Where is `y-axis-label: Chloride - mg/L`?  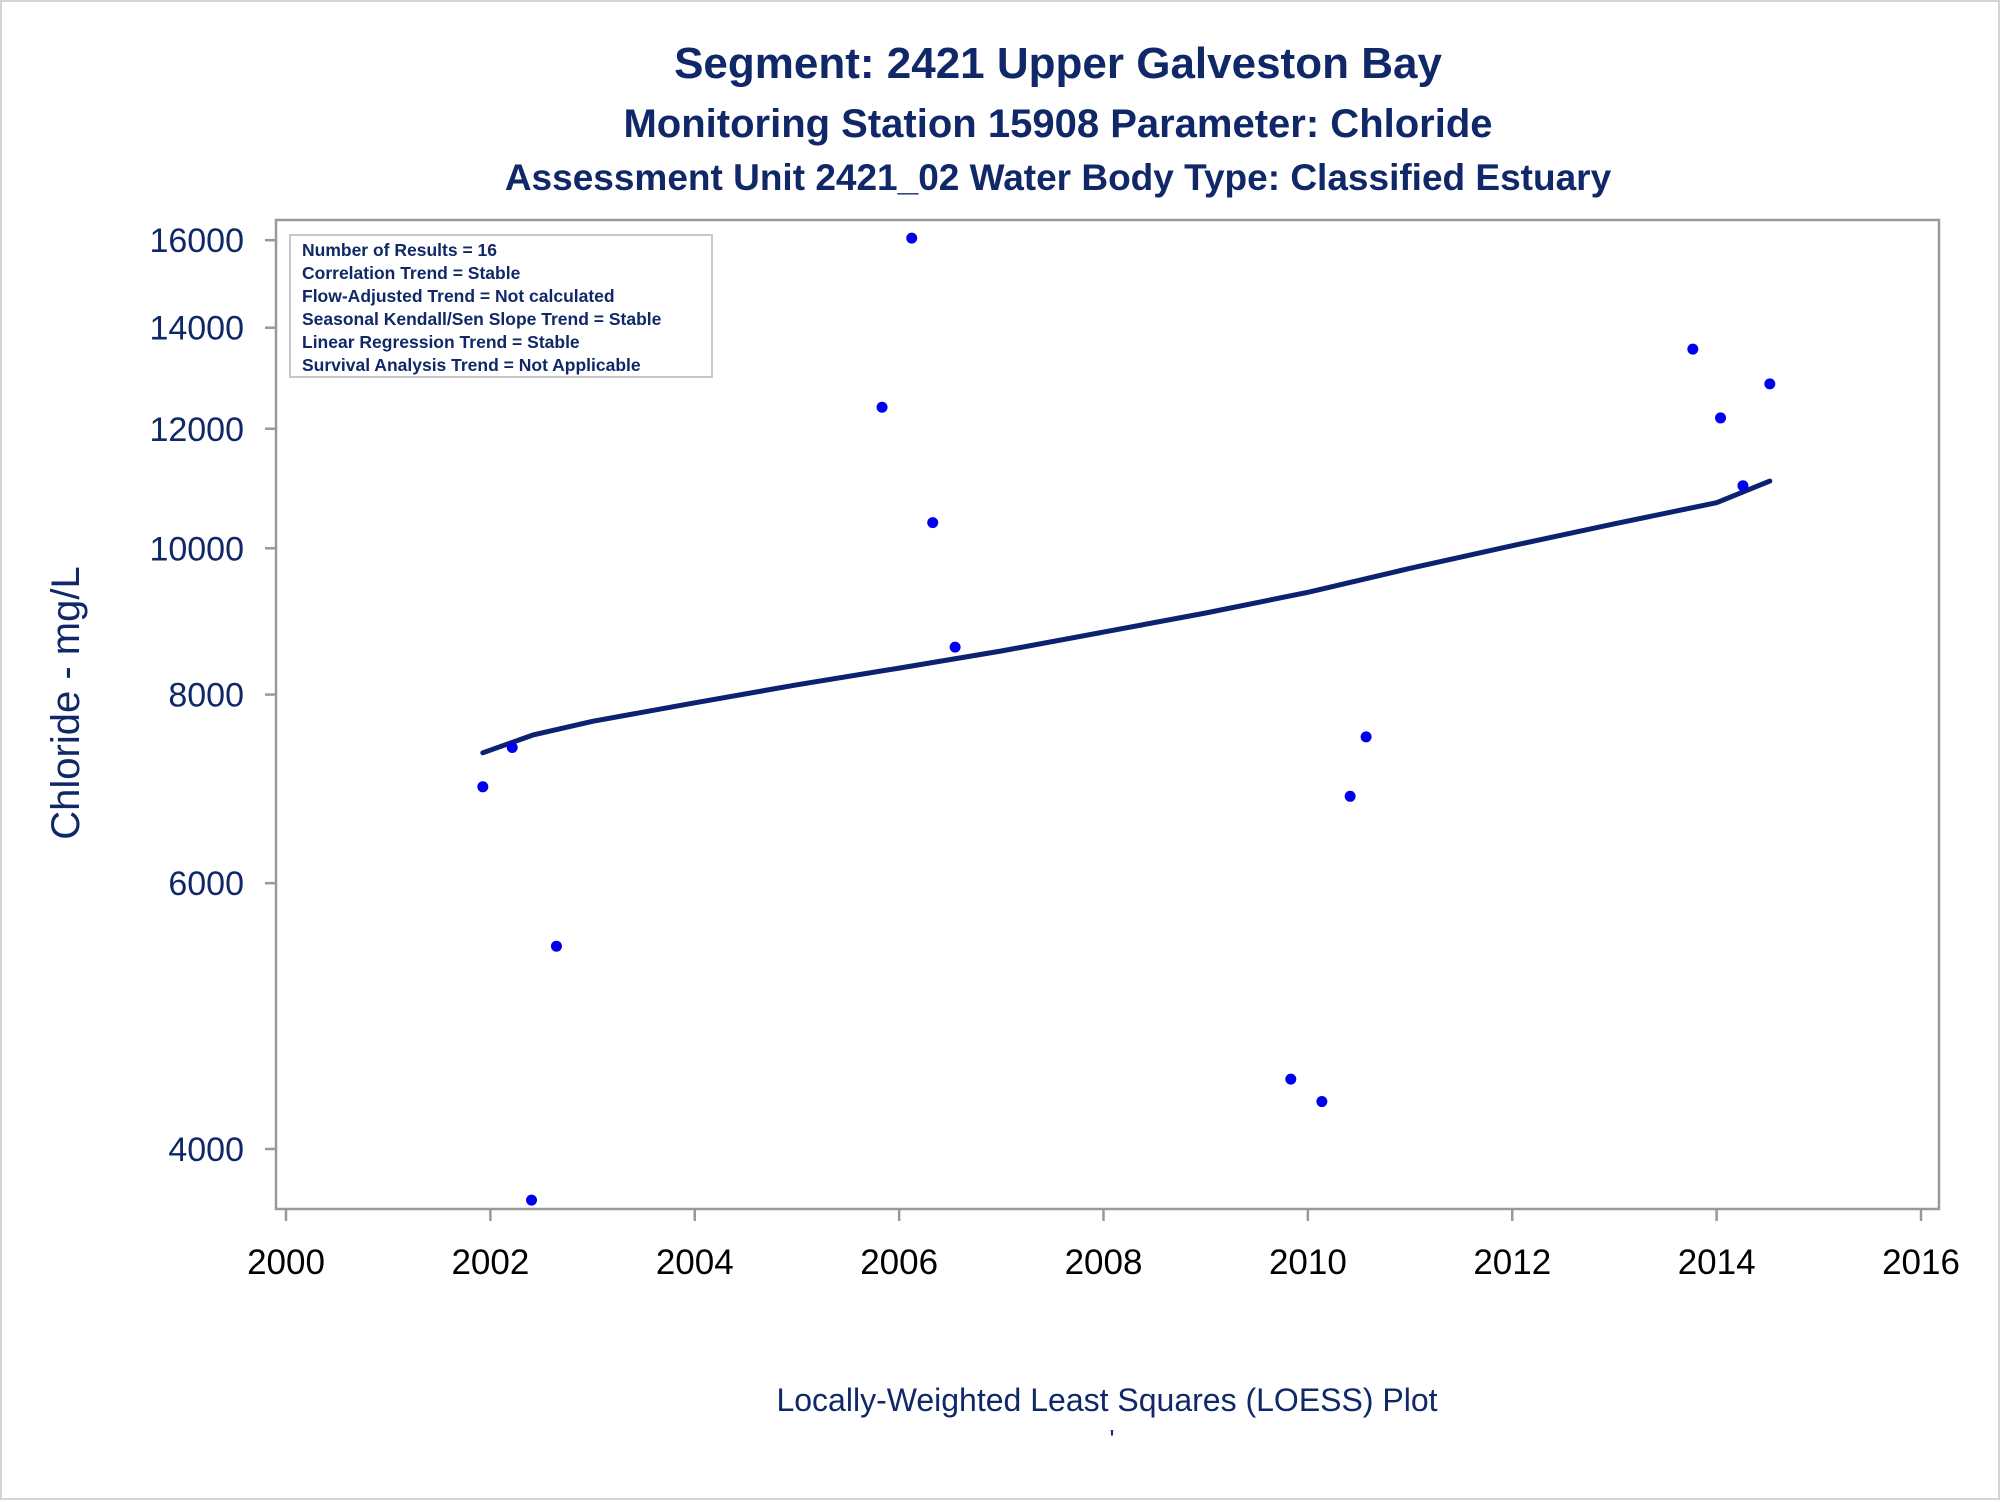 y-axis-label: Chloride - mg/L is located at coordinates (66, 702).